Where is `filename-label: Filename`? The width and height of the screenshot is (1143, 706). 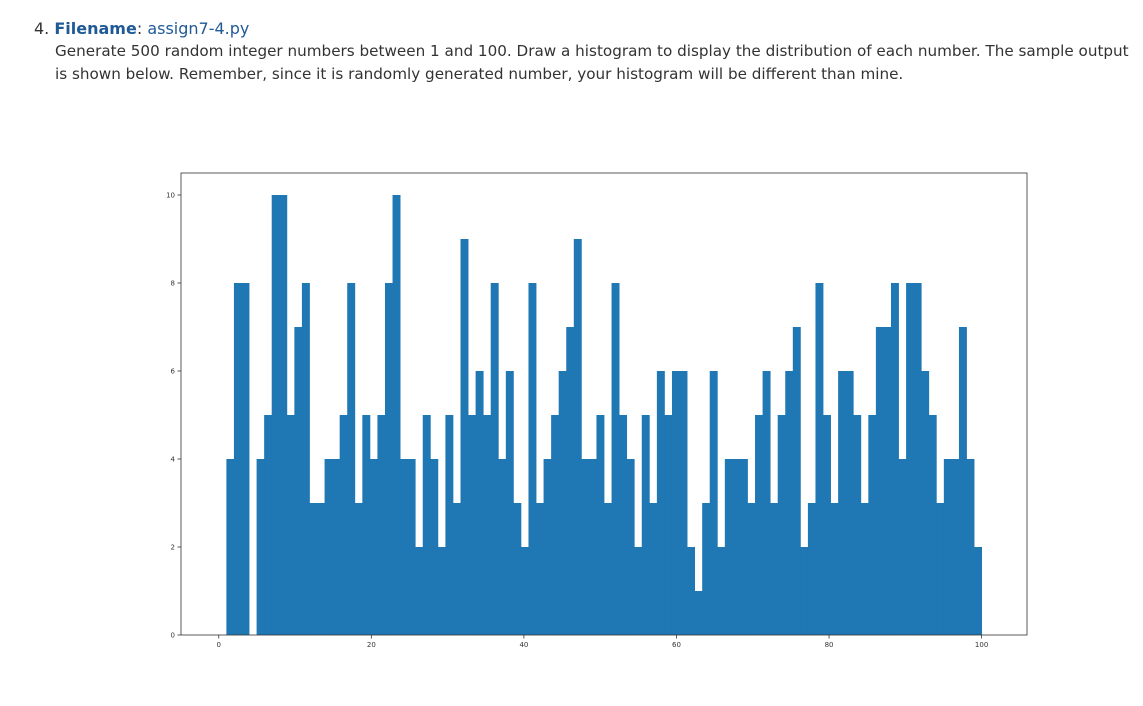
filename-label: Filename is located at coordinates (95, 28).